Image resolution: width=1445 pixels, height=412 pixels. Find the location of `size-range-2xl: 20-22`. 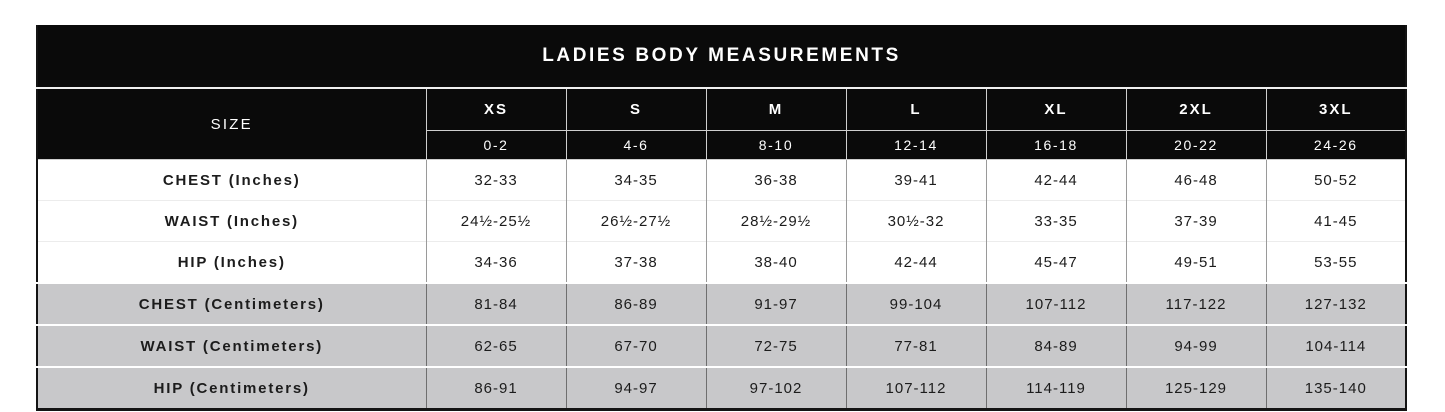

size-range-2xl: 20-22 is located at coordinates (1196, 145).